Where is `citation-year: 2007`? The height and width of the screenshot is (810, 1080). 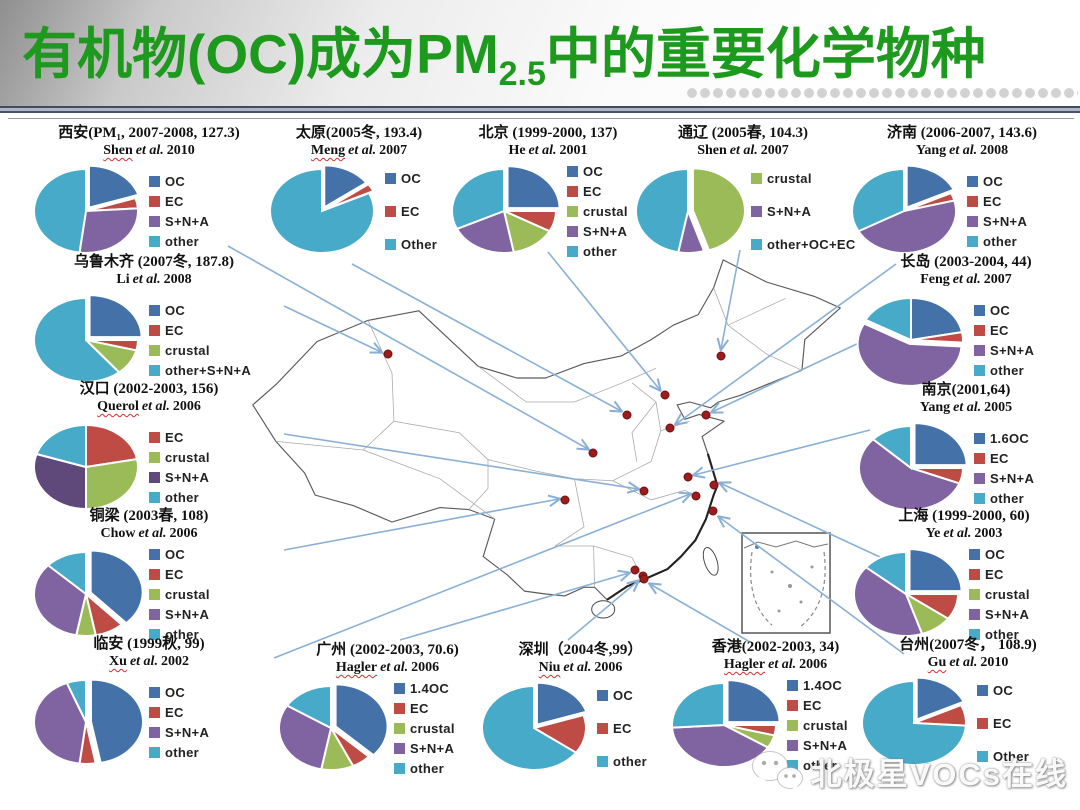
citation-year: 2007 is located at coordinates (997, 279).